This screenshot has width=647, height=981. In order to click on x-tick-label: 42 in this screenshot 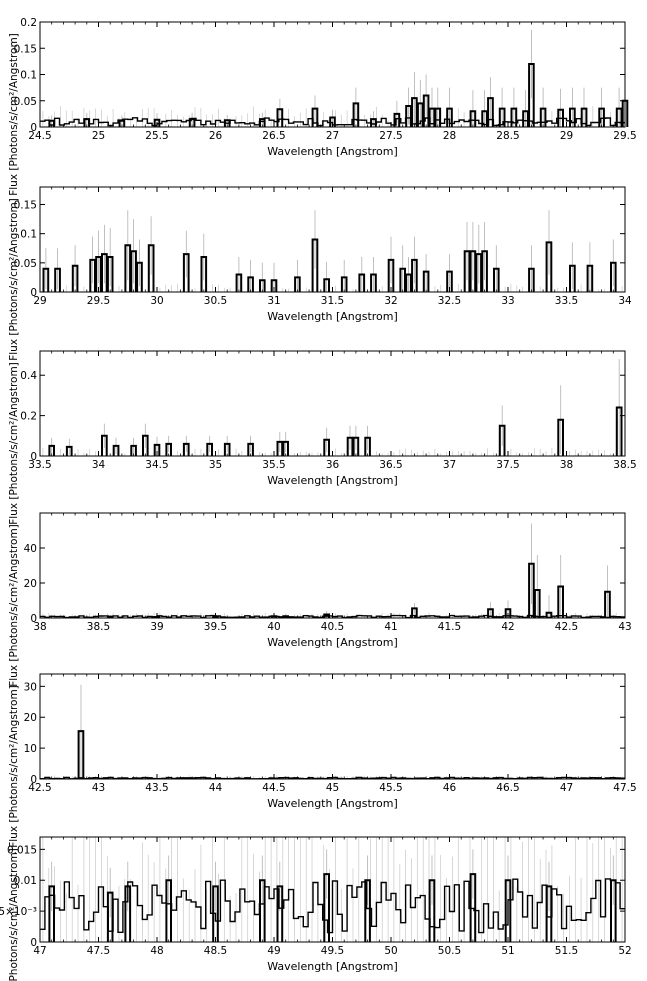, I will do `click(507, 627)`.